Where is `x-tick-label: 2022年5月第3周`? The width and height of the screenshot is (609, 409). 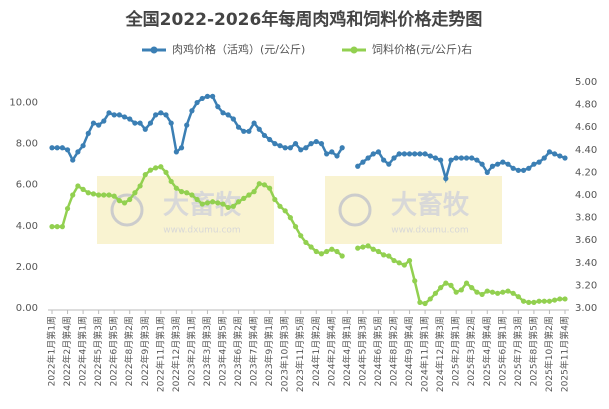 x-tick-label: 2022年5月第3周 is located at coordinates (98, 351).